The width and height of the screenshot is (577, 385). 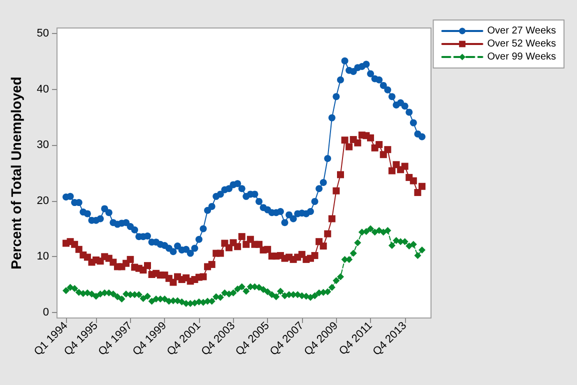 What do you see at coordinates (521, 57) in the screenshot?
I see `legend-label: Over 99 Weeks` at bounding box center [521, 57].